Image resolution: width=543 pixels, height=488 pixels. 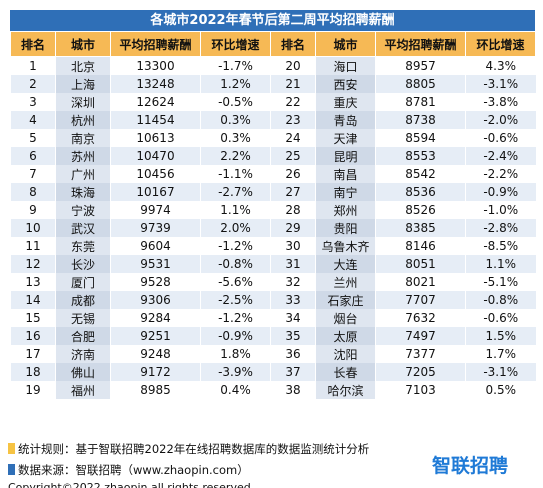 I want to click on table-row: 15 无锡 9284 -1.2% 34 烟台 7632 -0.6%, so click(x=273, y=318).